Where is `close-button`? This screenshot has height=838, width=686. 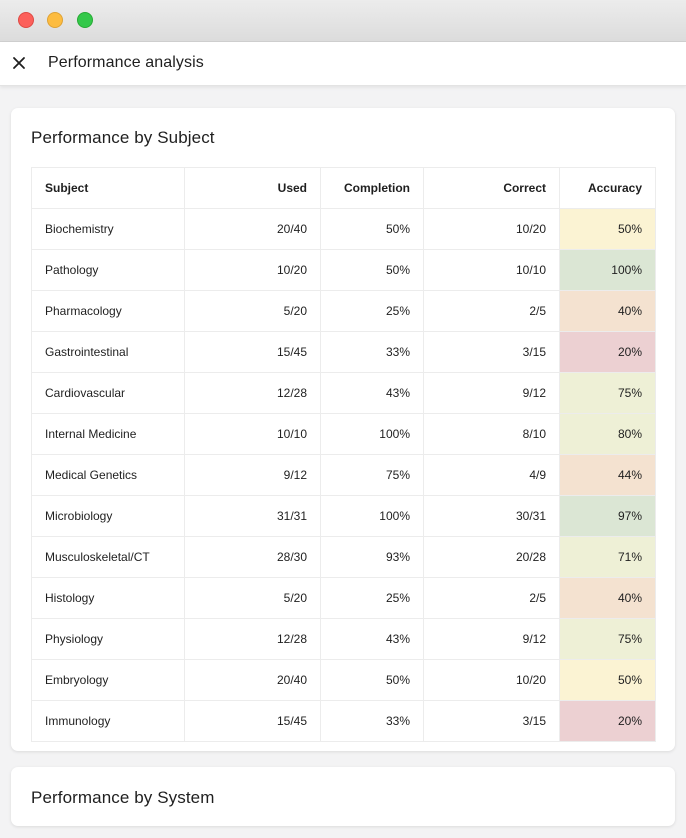 close-button is located at coordinates (19, 63).